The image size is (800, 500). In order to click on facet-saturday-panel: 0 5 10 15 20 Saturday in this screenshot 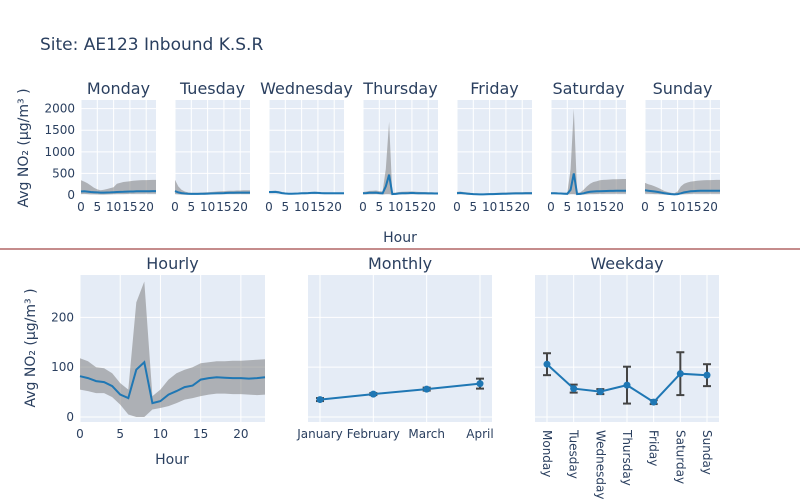, I will do `click(586, 146)`.